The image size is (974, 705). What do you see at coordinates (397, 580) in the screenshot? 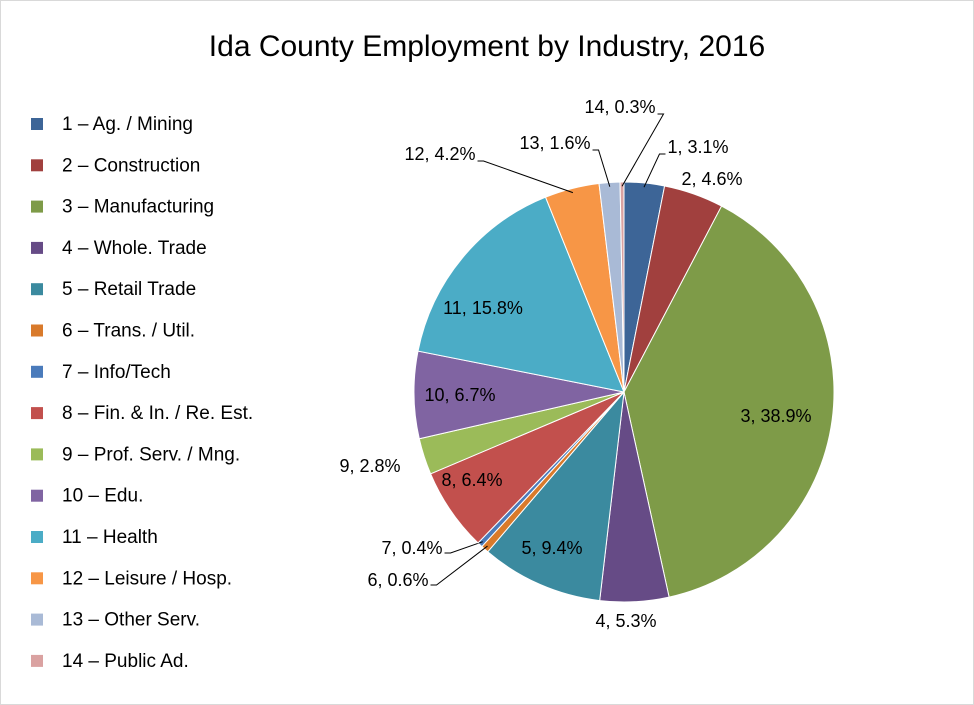
I see `data-label: 6, 0.6%` at bounding box center [397, 580].